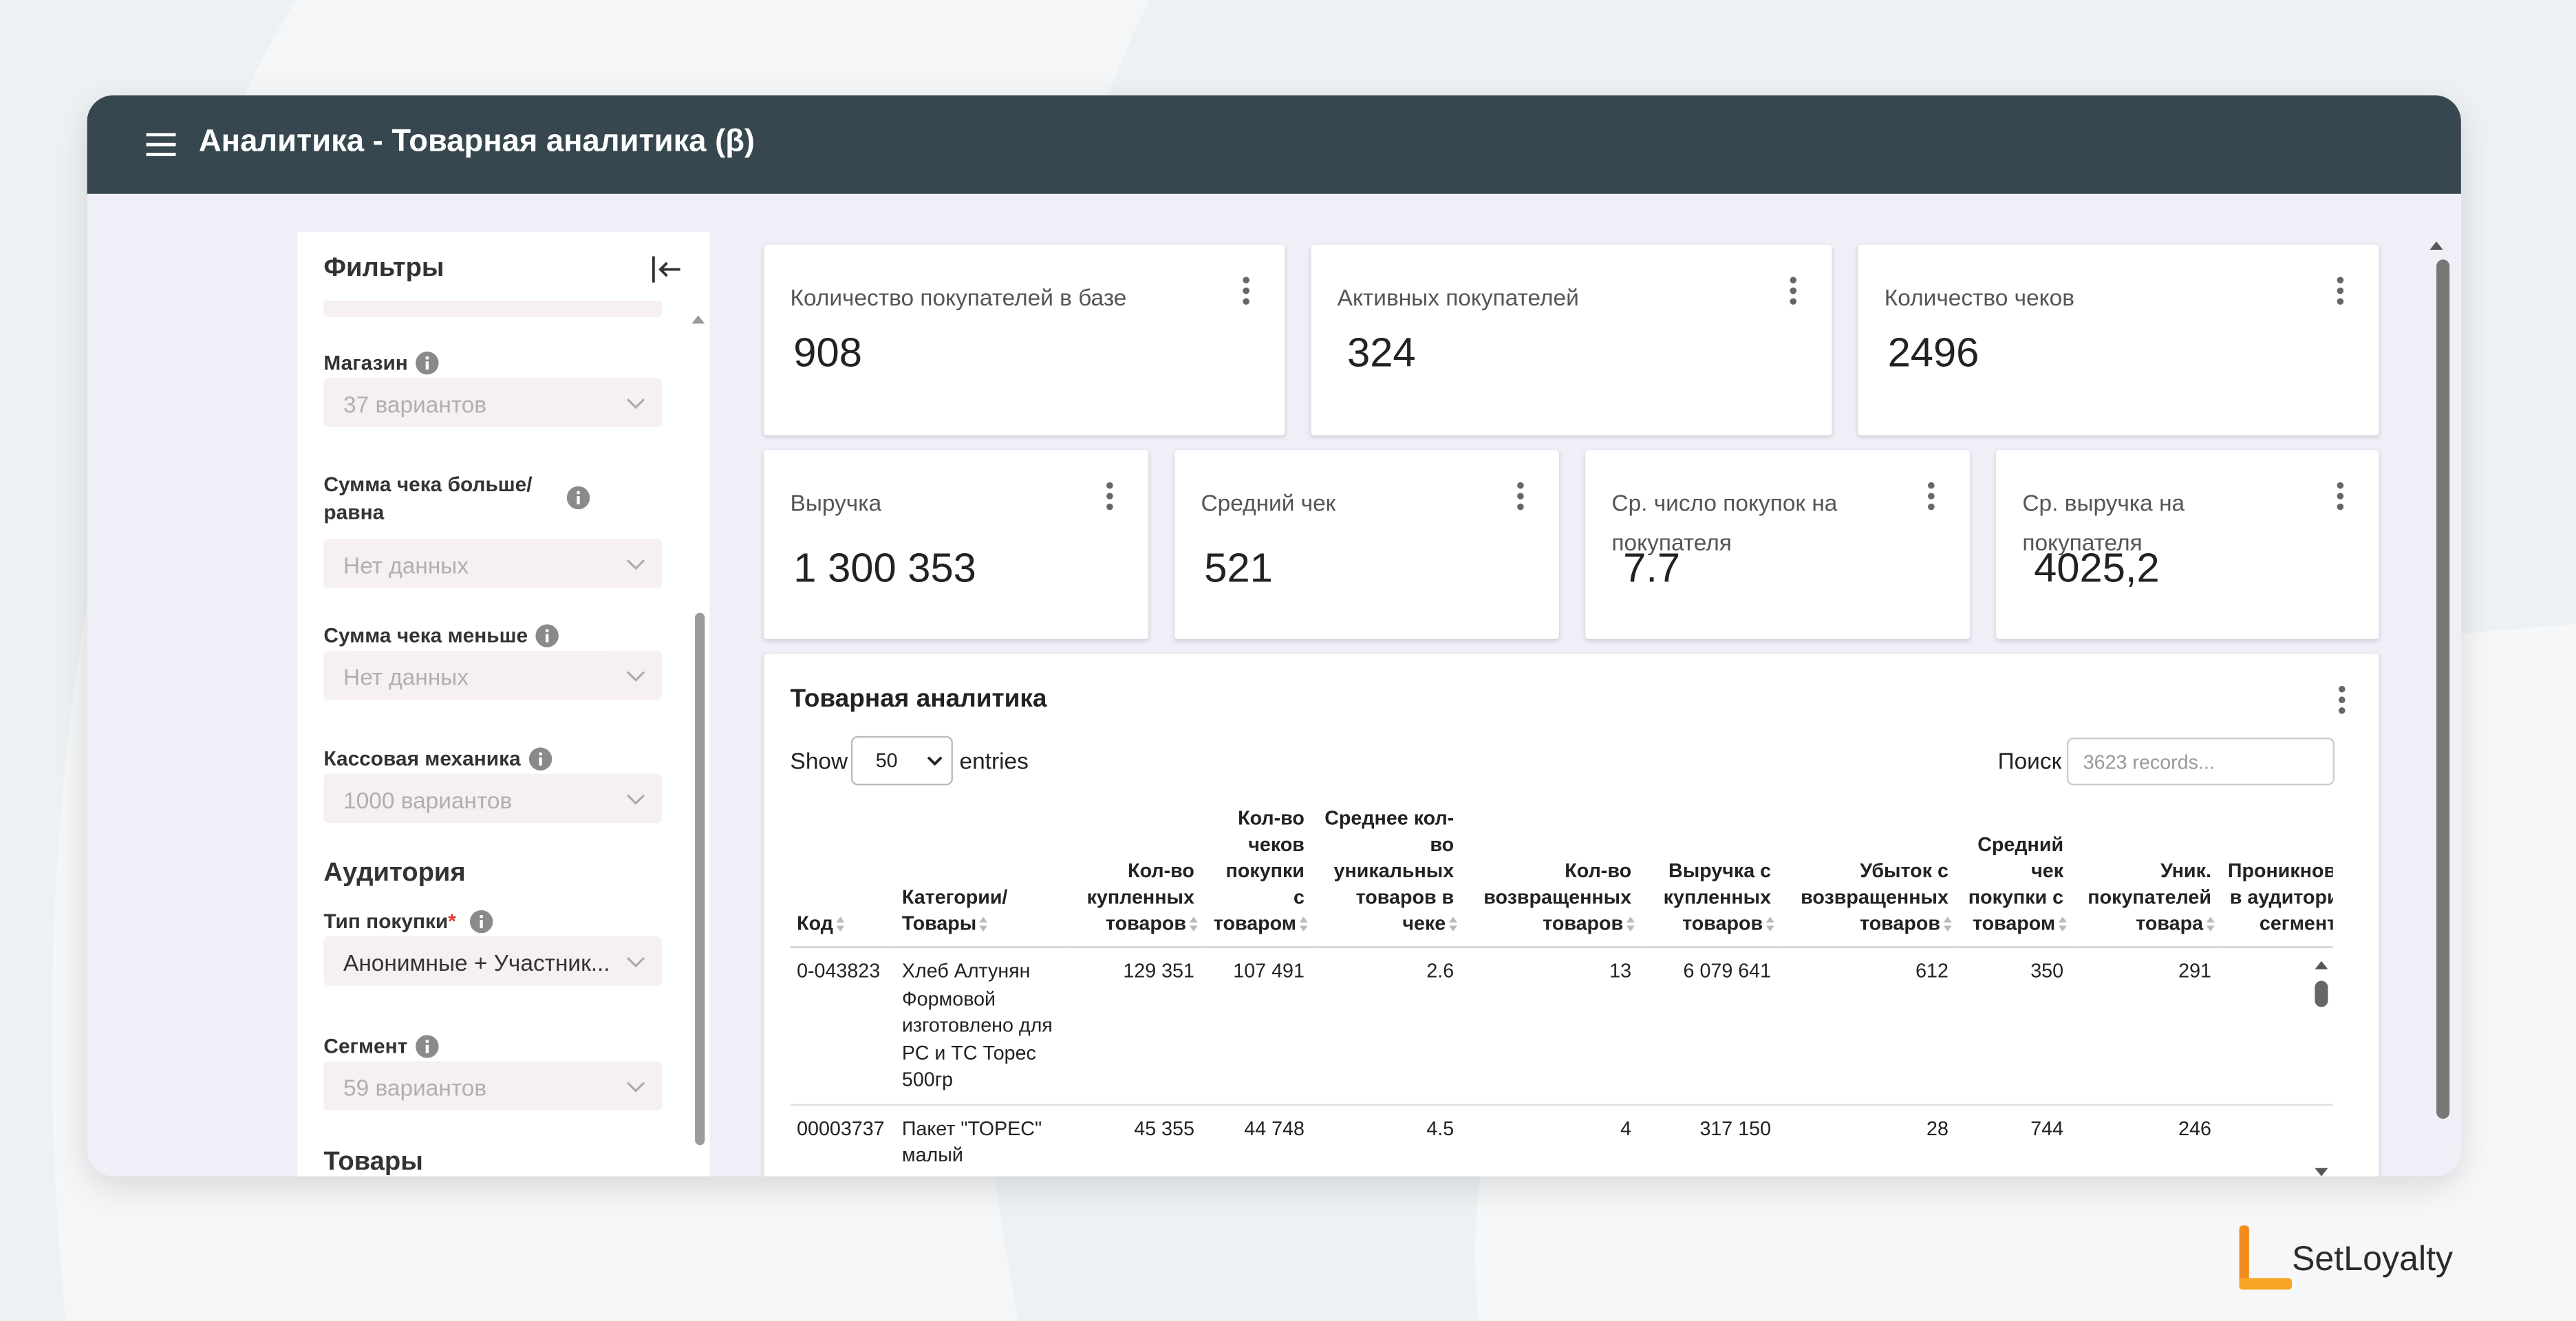 The image size is (2576, 1321). I want to click on column-header-text: Кол-во купленных товаров, so click(1140, 897).